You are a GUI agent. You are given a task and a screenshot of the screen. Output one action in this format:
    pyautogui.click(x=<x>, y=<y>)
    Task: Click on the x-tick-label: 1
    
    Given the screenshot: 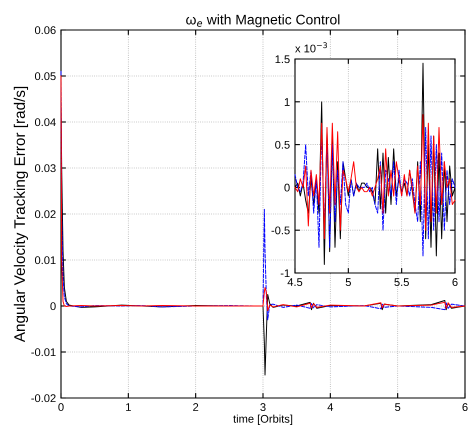 What is the action you would take?
    pyautogui.click(x=128, y=407)
    